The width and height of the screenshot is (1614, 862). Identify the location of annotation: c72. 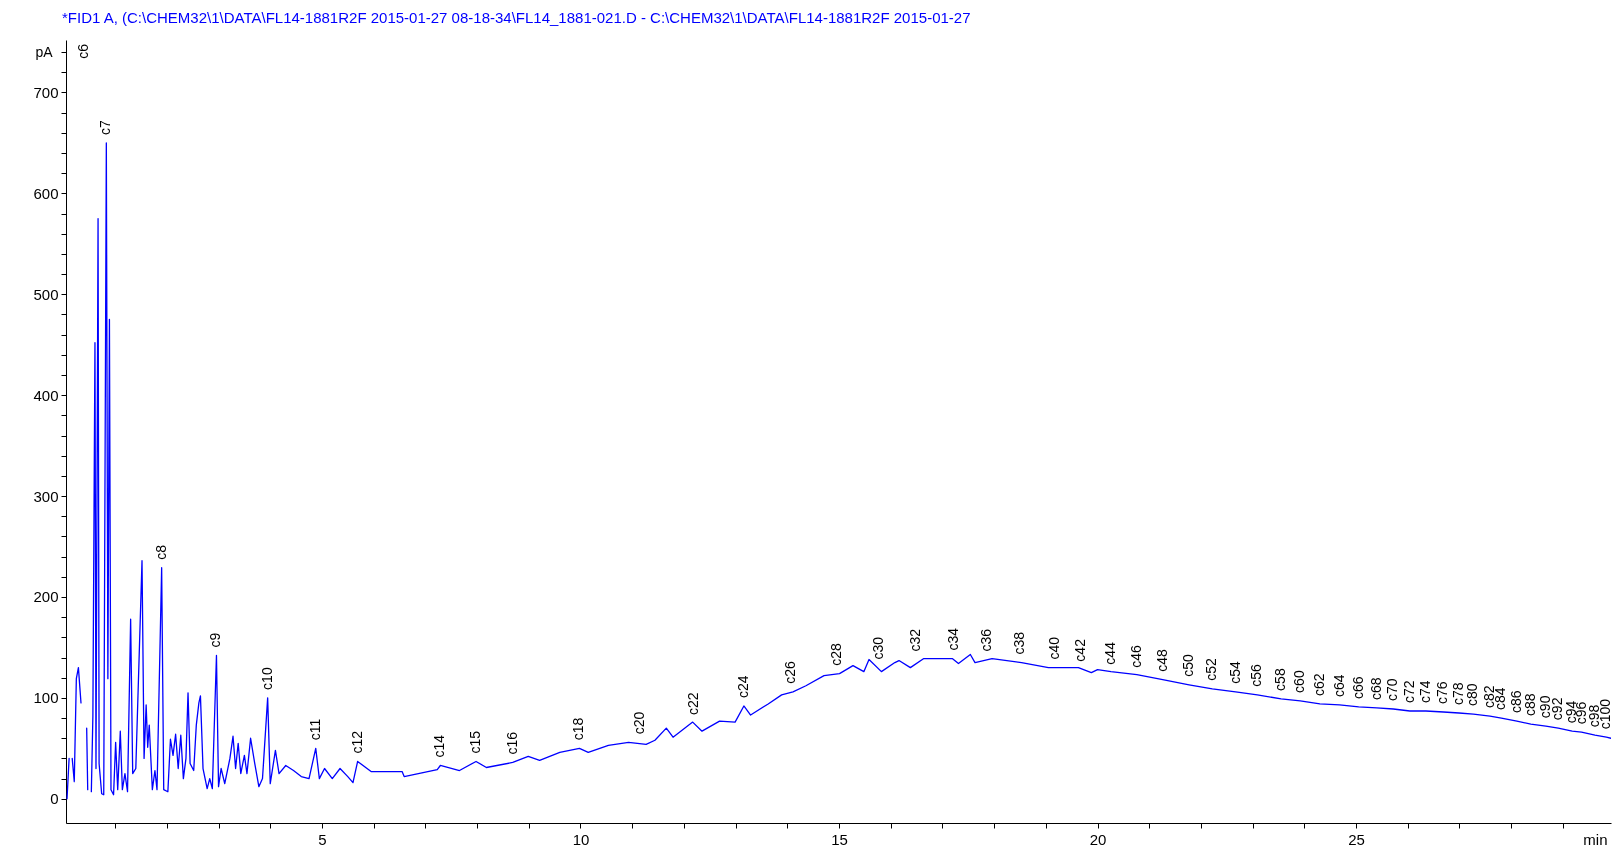
(1408, 691).